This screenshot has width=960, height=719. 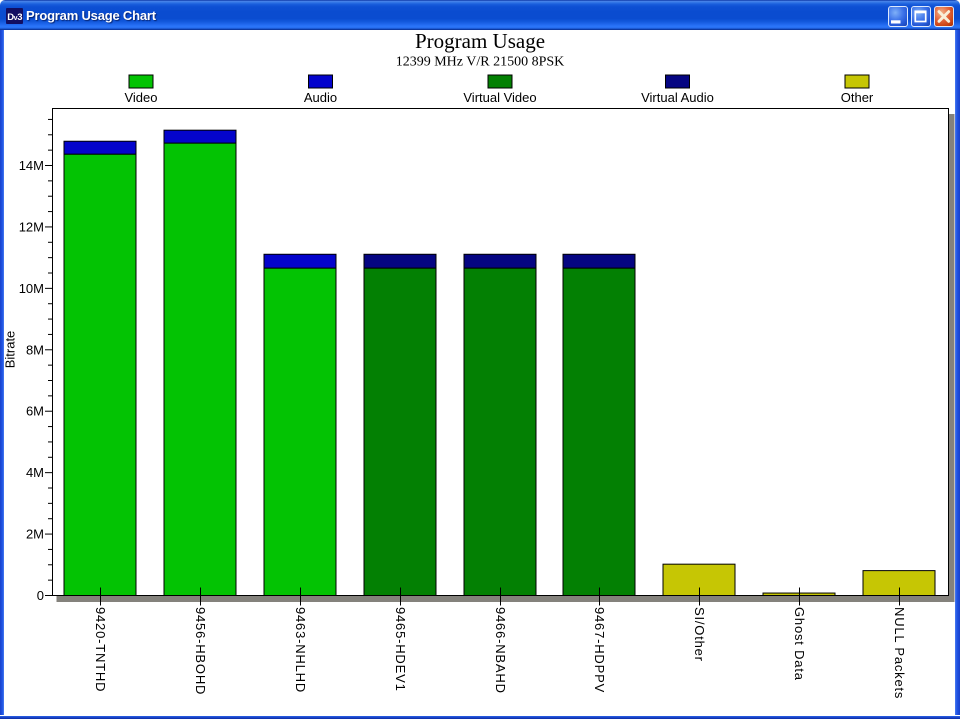 What do you see at coordinates (10, 350) in the screenshot?
I see `svg-text: Bitrate` at bounding box center [10, 350].